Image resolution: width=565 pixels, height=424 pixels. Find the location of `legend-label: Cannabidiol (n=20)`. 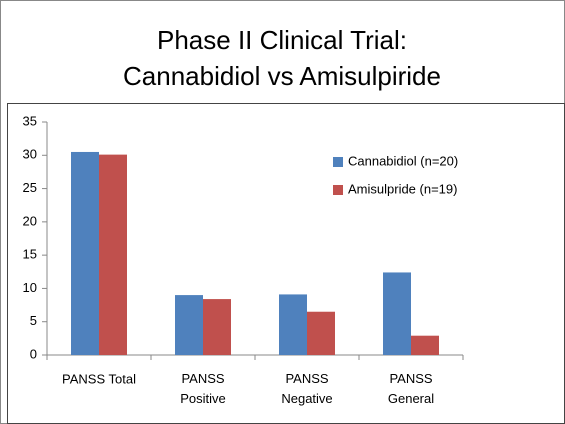

legend-label: Cannabidiol (n=20) is located at coordinates (403, 160).